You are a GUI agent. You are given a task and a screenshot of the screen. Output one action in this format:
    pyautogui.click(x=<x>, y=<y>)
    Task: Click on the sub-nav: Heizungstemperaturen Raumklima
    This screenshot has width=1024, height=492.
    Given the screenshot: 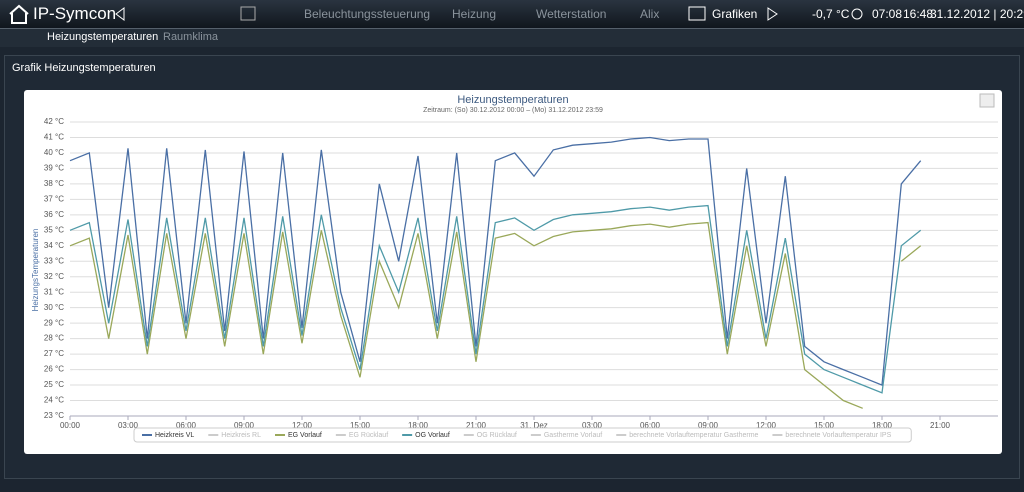 What is the action you would take?
    pyautogui.click(x=512, y=38)
    